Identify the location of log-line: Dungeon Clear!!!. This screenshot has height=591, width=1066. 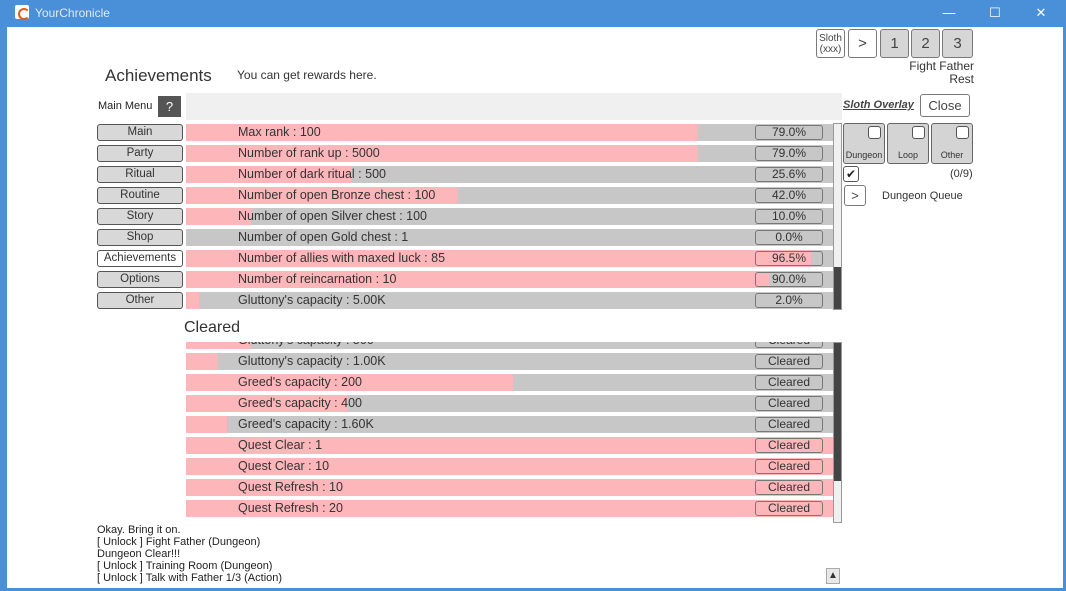
(139, 554).